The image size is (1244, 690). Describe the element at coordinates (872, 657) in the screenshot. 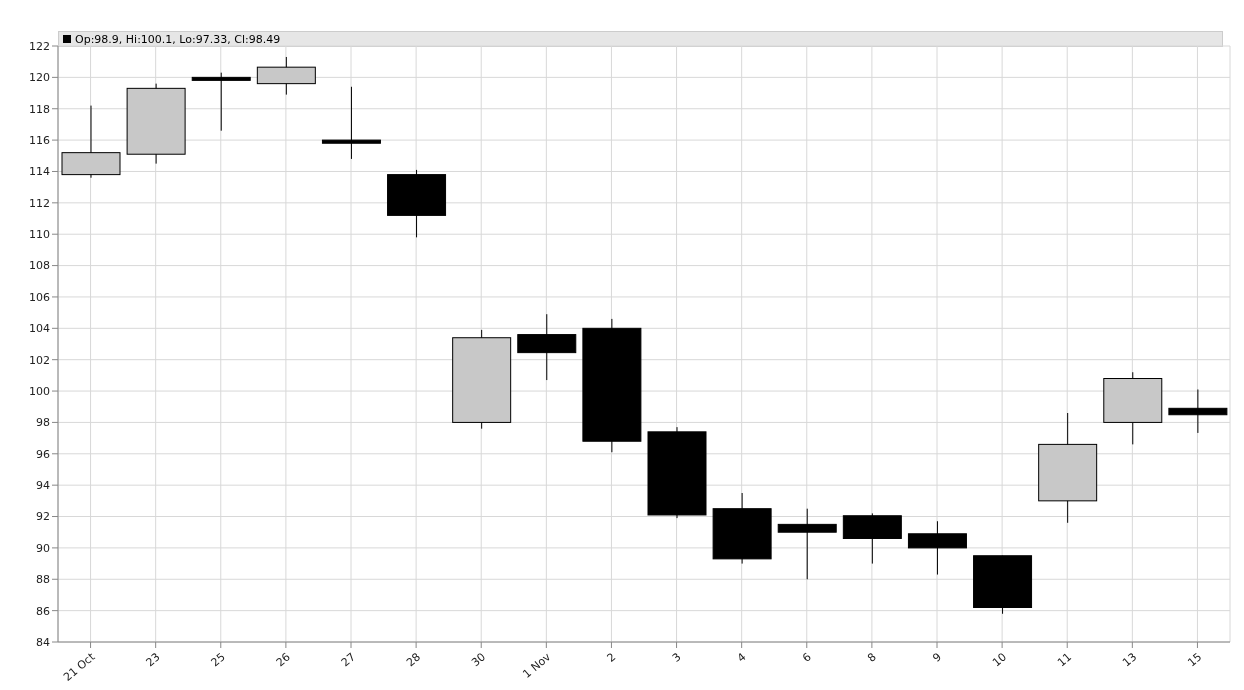

I see `x-tick-label: 8` at that location.